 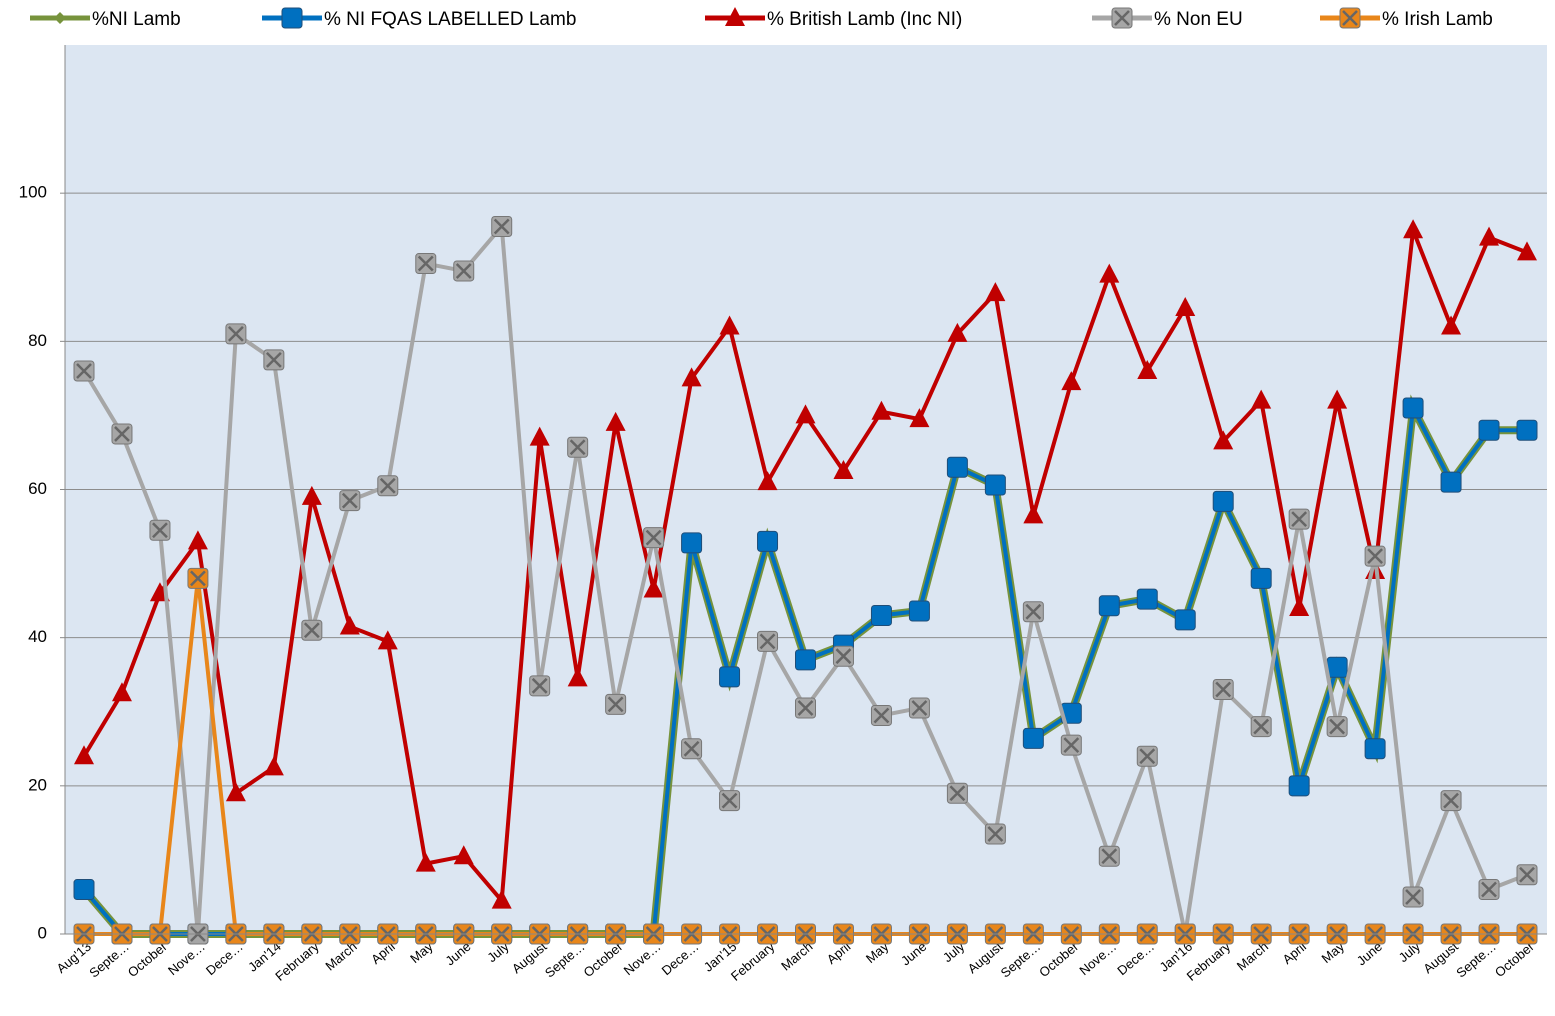 I want to click on legend-item: % Irish Lamb, so click(x=1406, y=18).